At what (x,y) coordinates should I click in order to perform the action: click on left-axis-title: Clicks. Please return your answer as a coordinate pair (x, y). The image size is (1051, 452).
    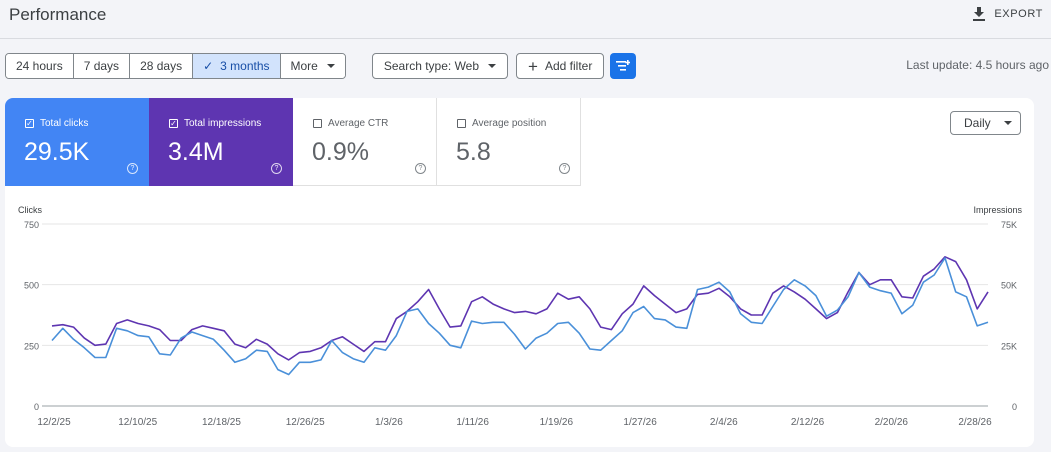
    Looking at the image, I should click on (30, 210).